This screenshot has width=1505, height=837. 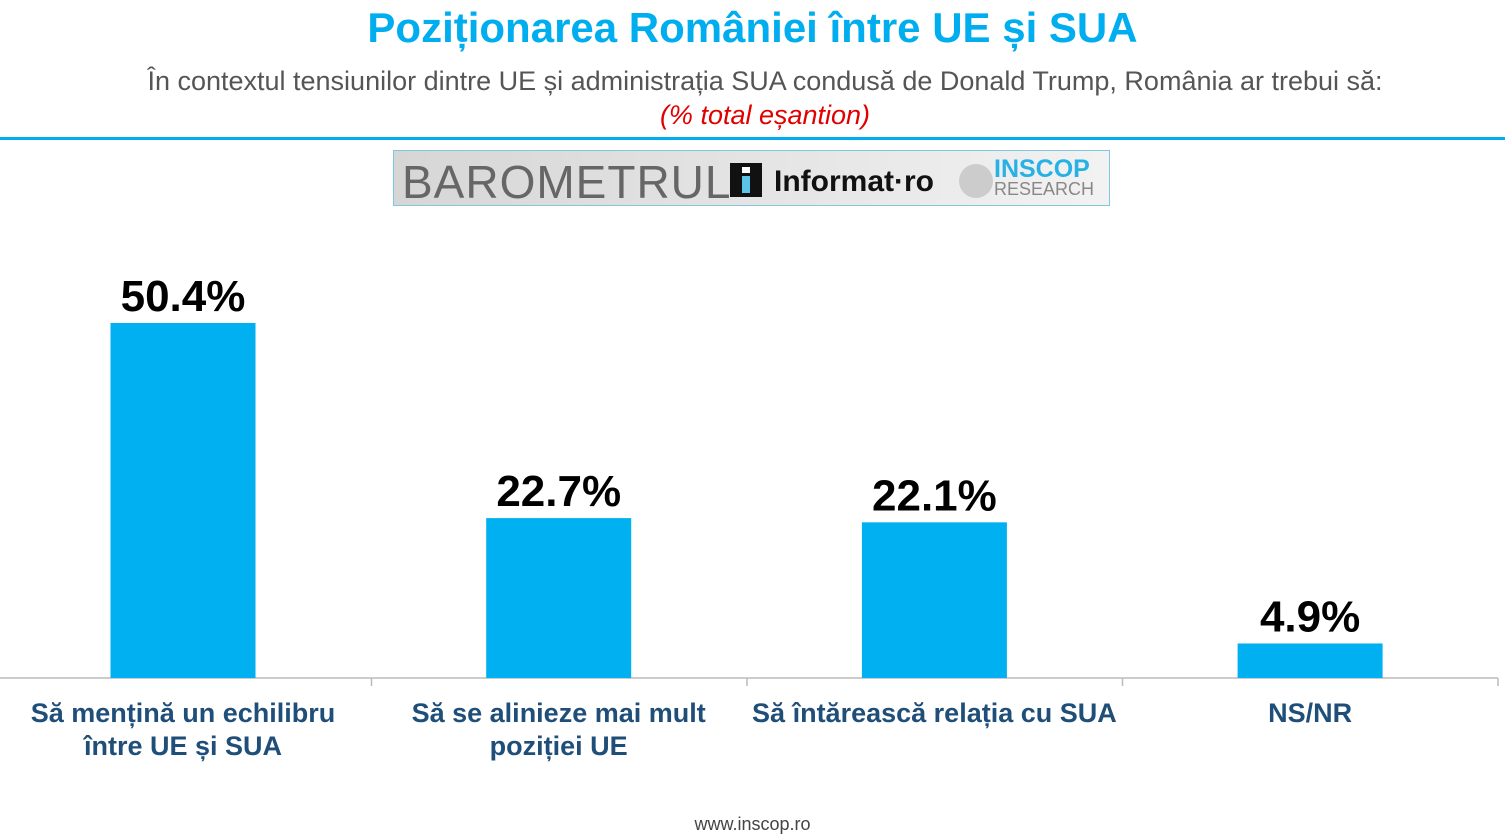 I want to click on inscop-logo-text: INSCOP, so click(x=1042, y=169).